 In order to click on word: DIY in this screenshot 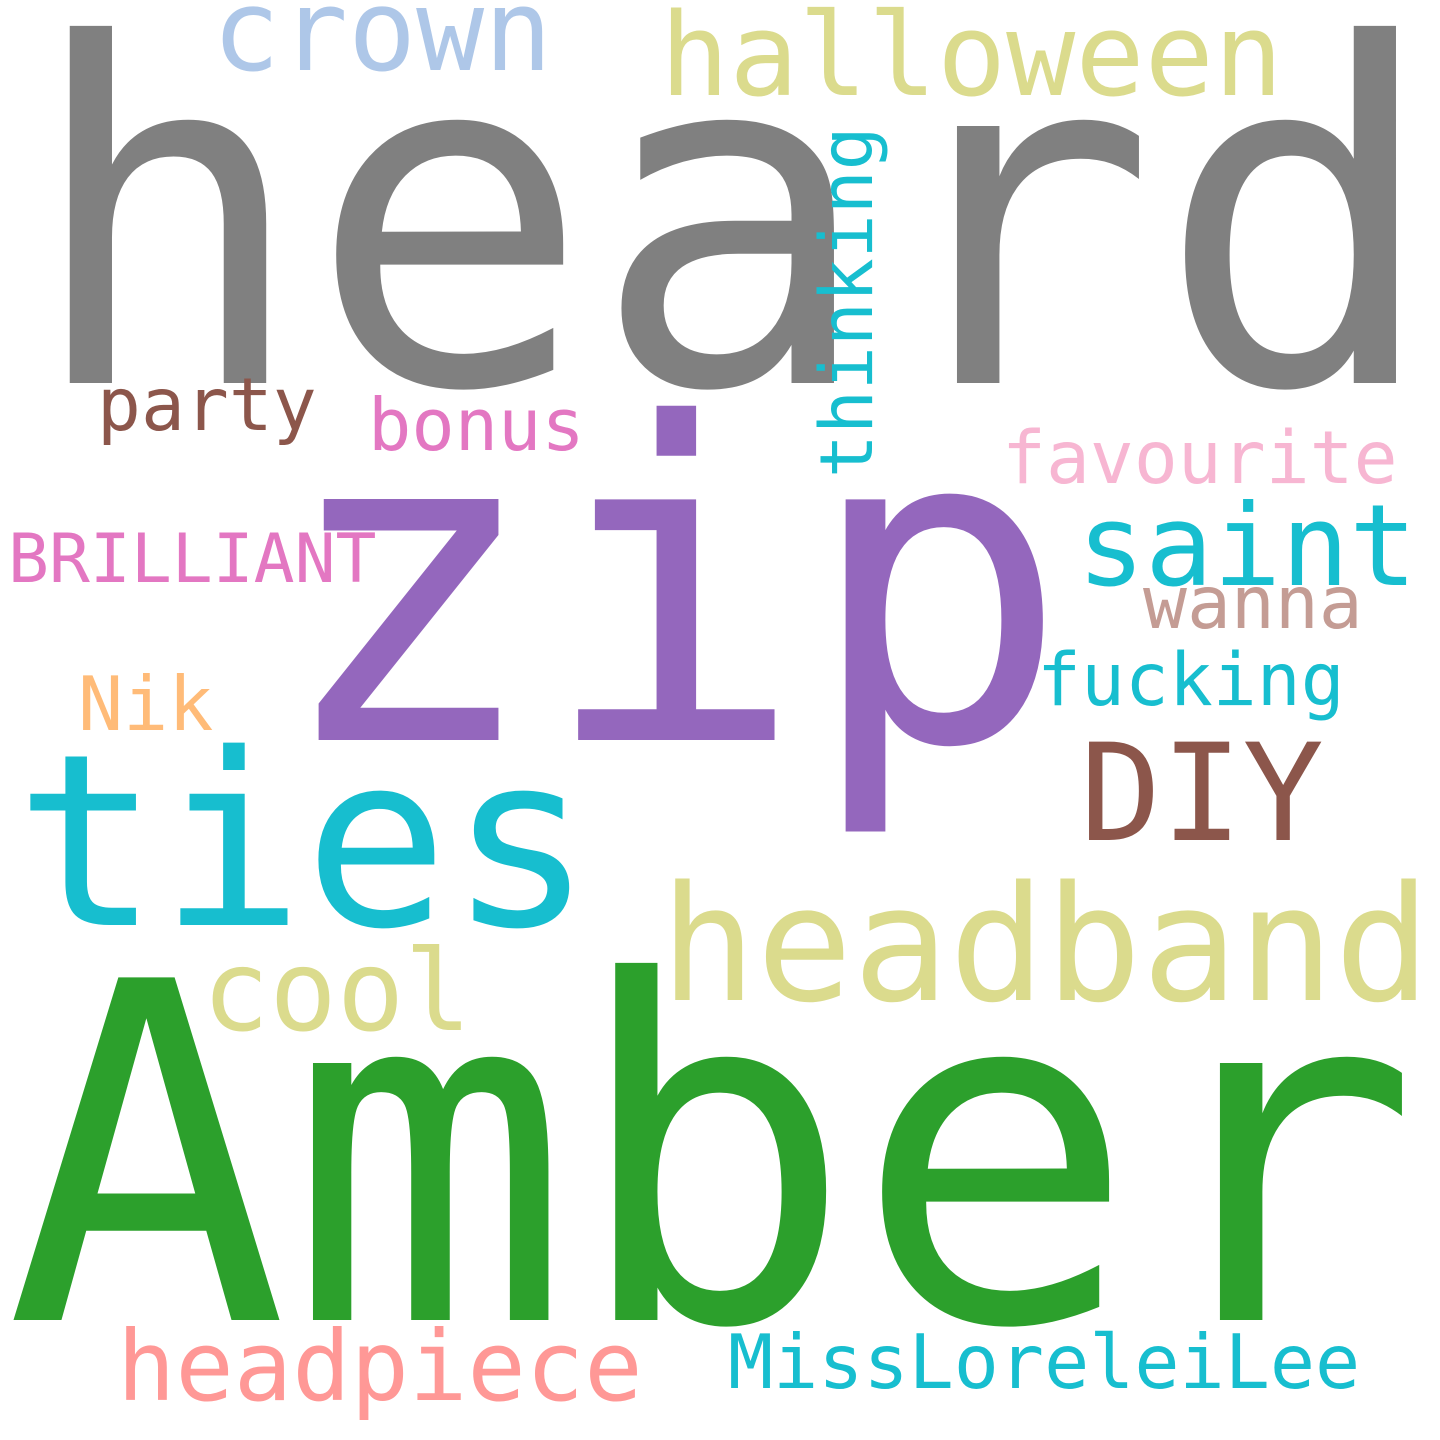, I will do `click(1202, 793)`.